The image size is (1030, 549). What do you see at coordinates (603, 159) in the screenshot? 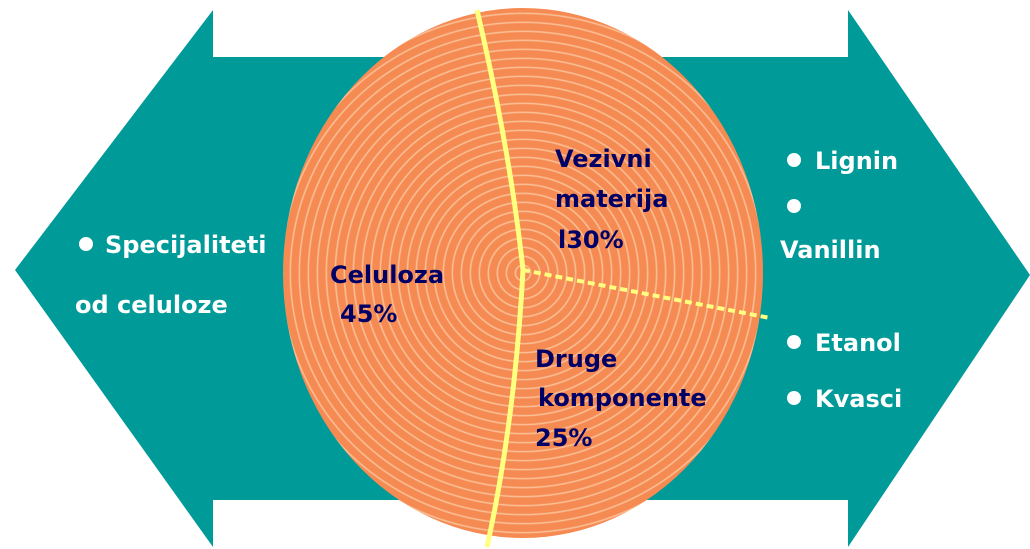
I see `segment-label: Vezivni` at bounding box center [603, 159].